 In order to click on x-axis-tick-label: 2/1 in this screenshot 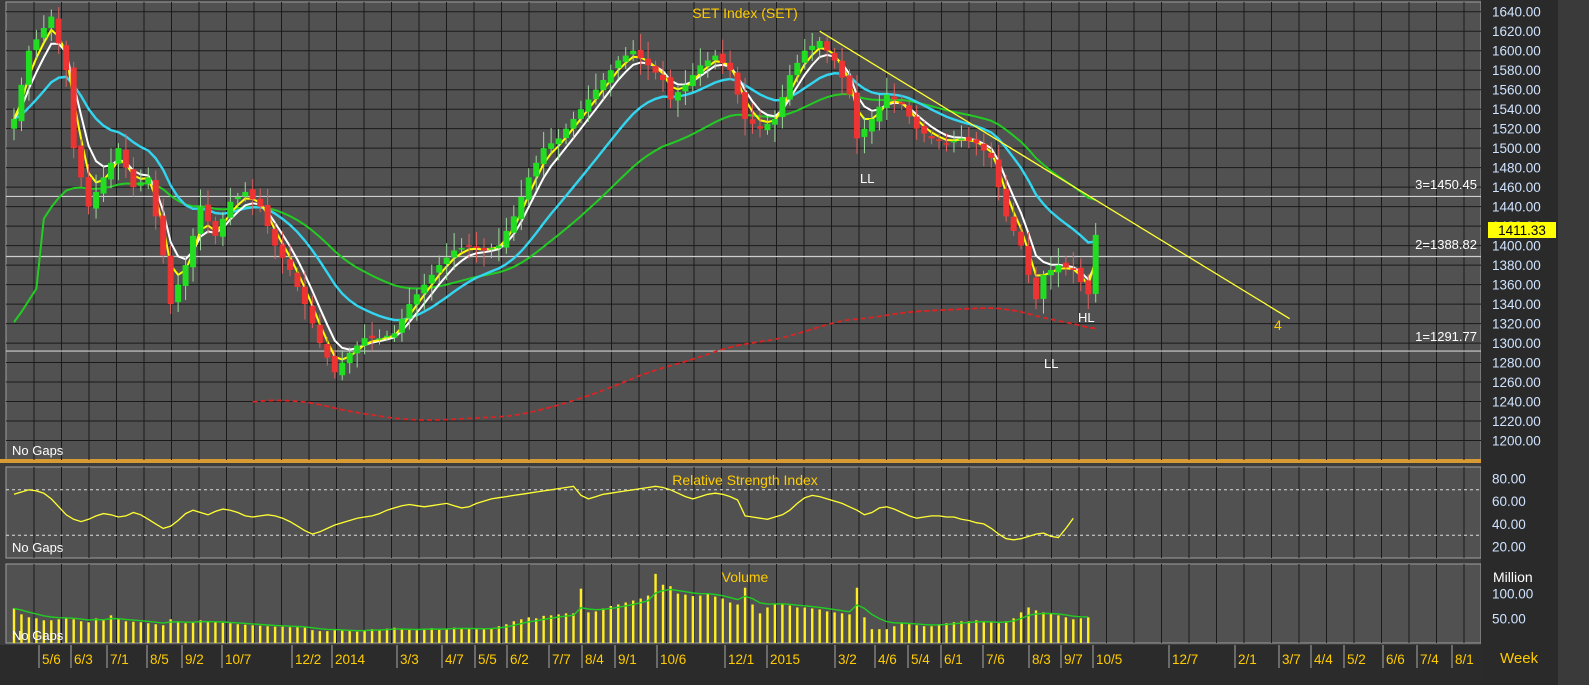, I will do `click(1247, 659)`.